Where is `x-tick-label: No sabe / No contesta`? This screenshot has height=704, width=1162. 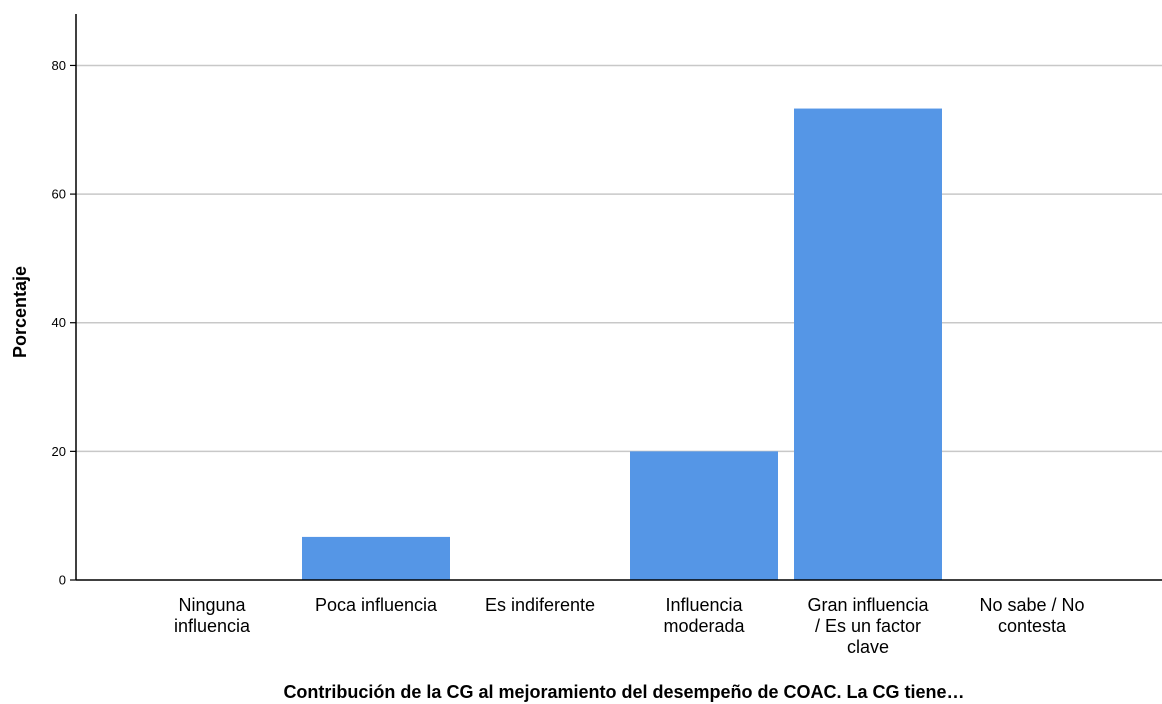 x-tick-label: No sabe / No contesta is located at coordinates (1031, 615).